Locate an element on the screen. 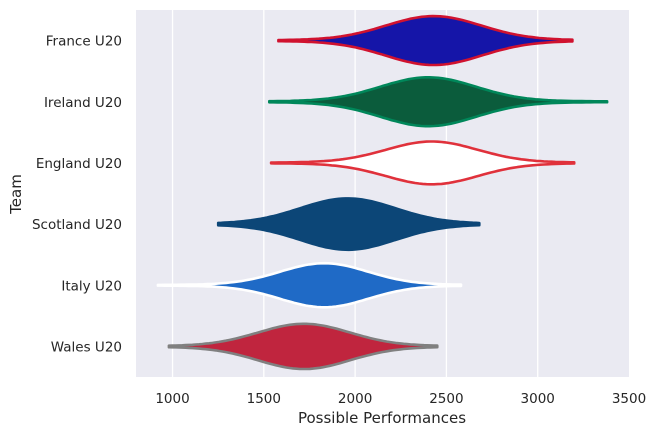 The image size is (656, 437). x-tick-3000: 3000 is located at coordinates (538, 399).